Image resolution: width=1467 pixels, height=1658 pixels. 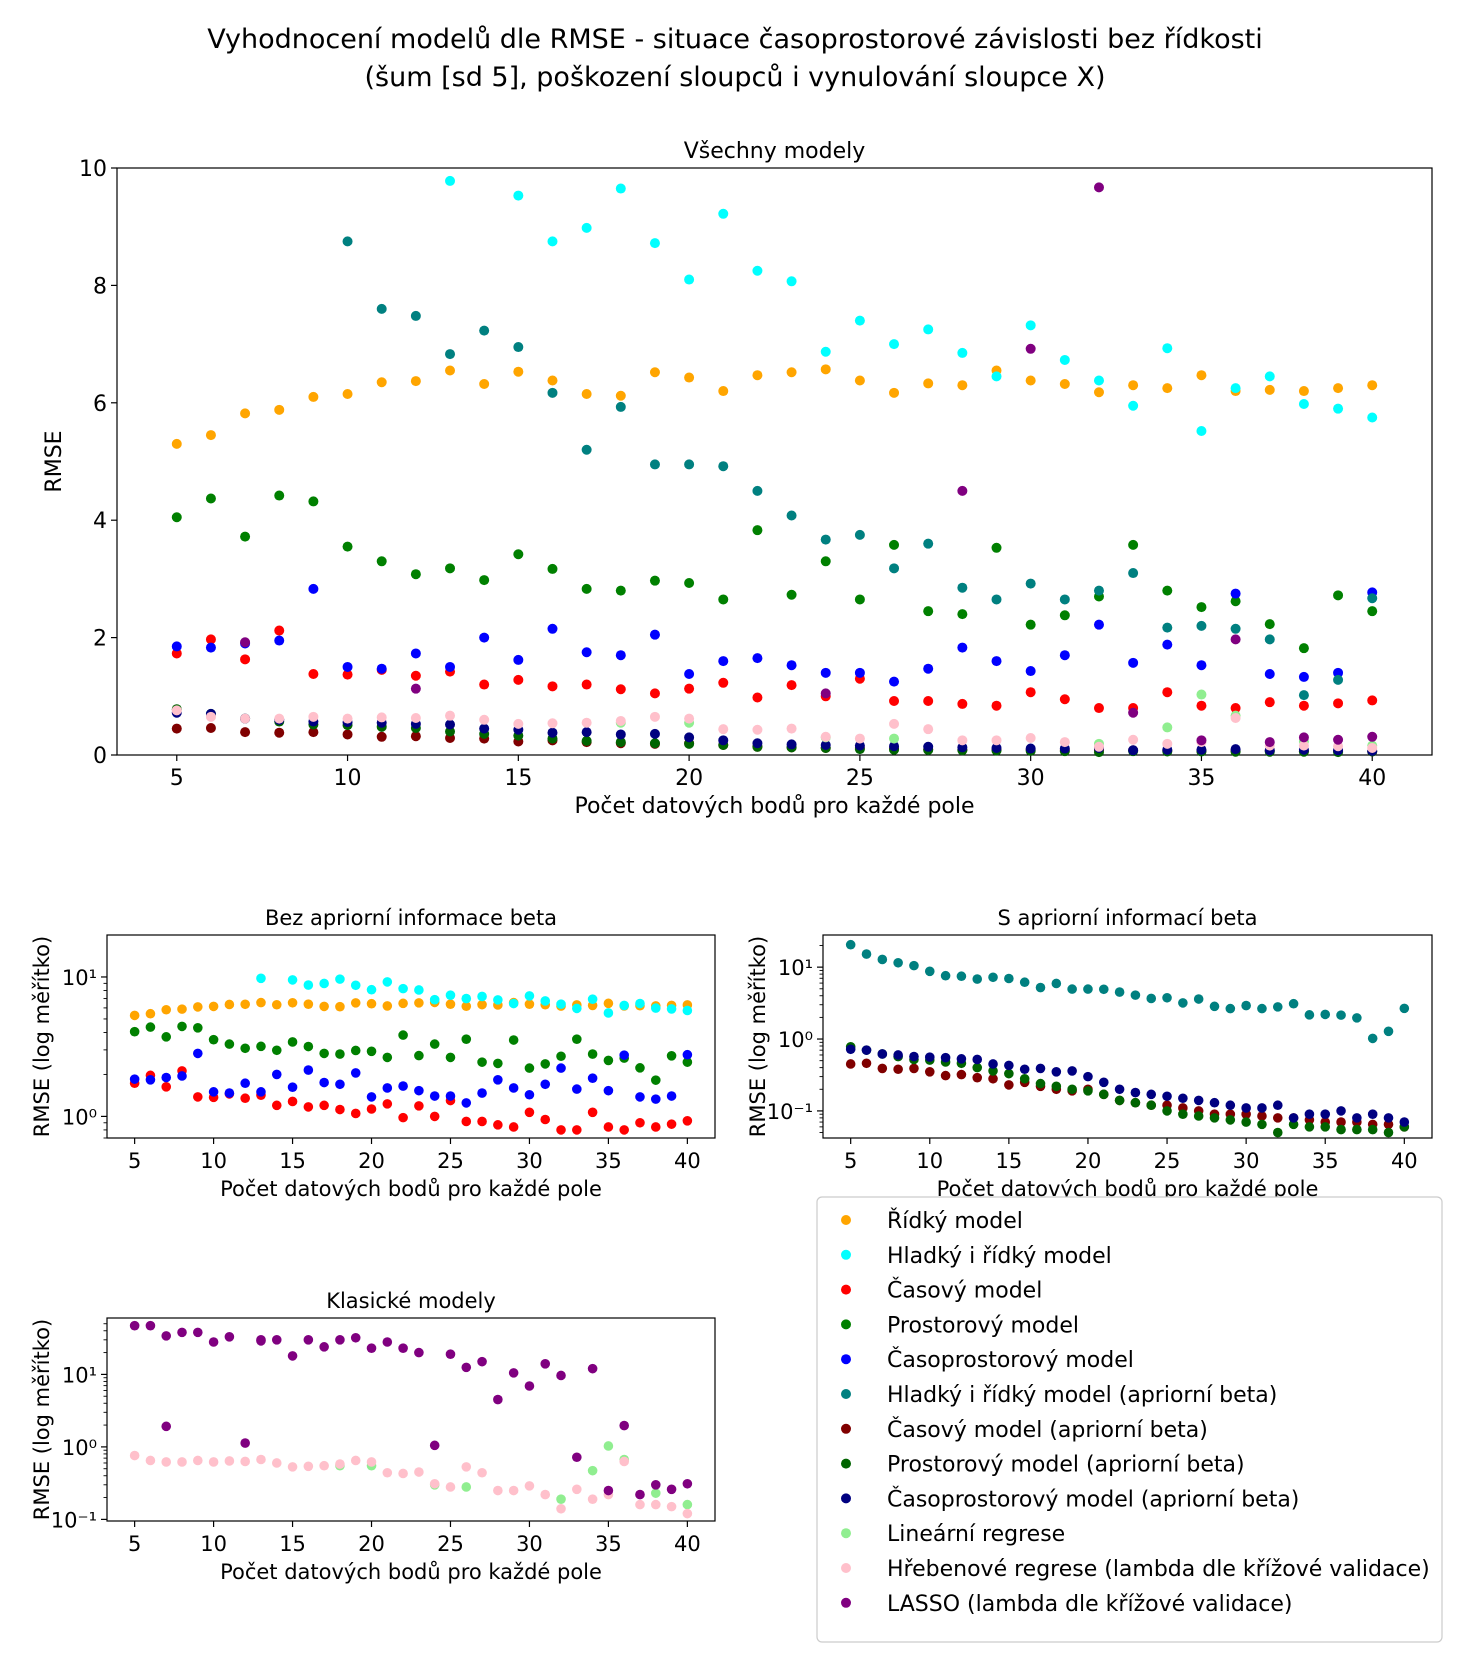 What do you see at coordinates (1047, 1430) in the screenshot?
I see `legend-label: Časový model (apriorní beta)` at bounding box center [1047, 1430].